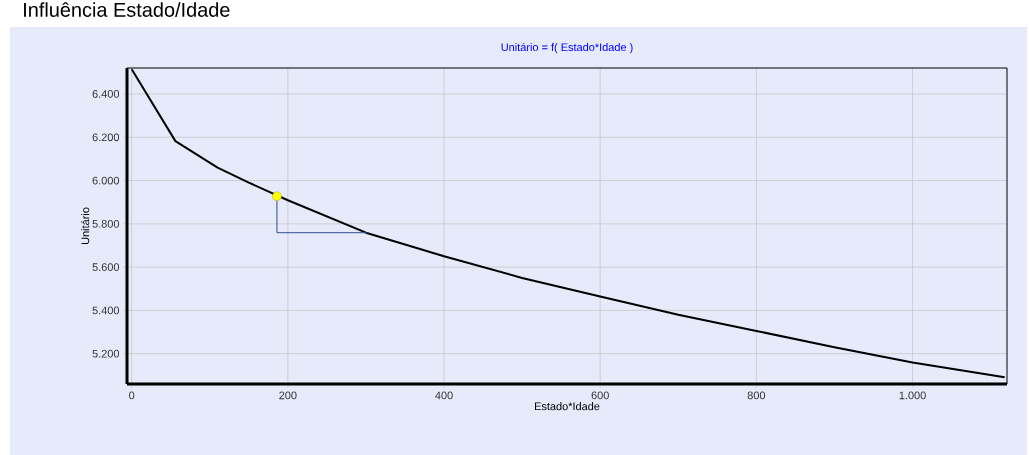  Describe the element at coordinates (106, 223) in the screenshot. I see `y-tick-label: 5.800` at that location.